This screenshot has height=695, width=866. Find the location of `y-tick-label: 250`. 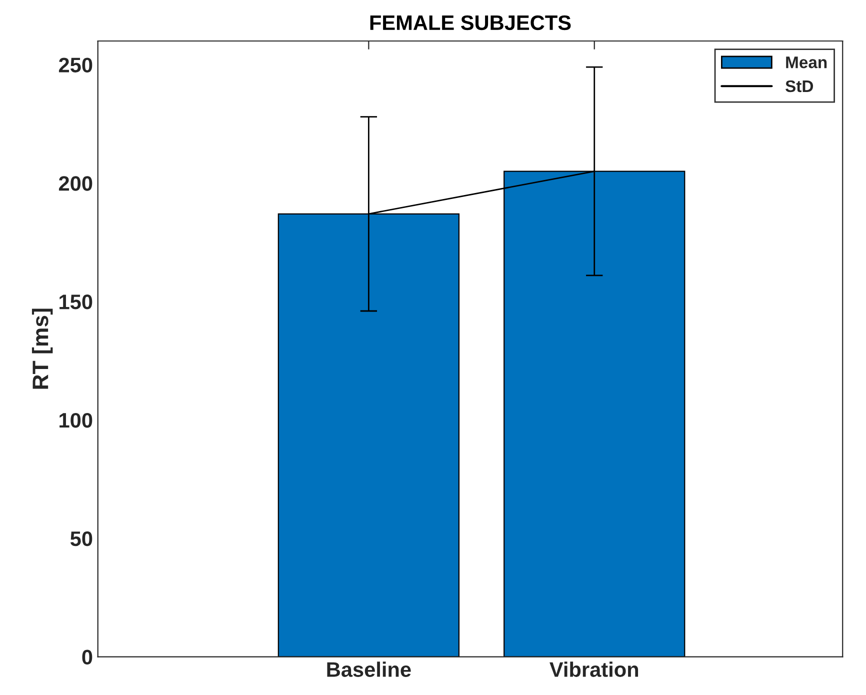

y-tick-label: 250 is located at coordinates (75, 65).